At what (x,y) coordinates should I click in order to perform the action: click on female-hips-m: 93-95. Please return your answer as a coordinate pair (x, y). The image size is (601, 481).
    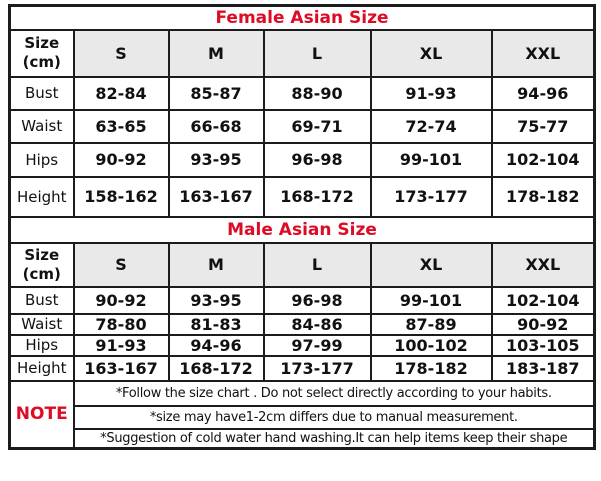
    Looking at the image, I should click on (216, 159).